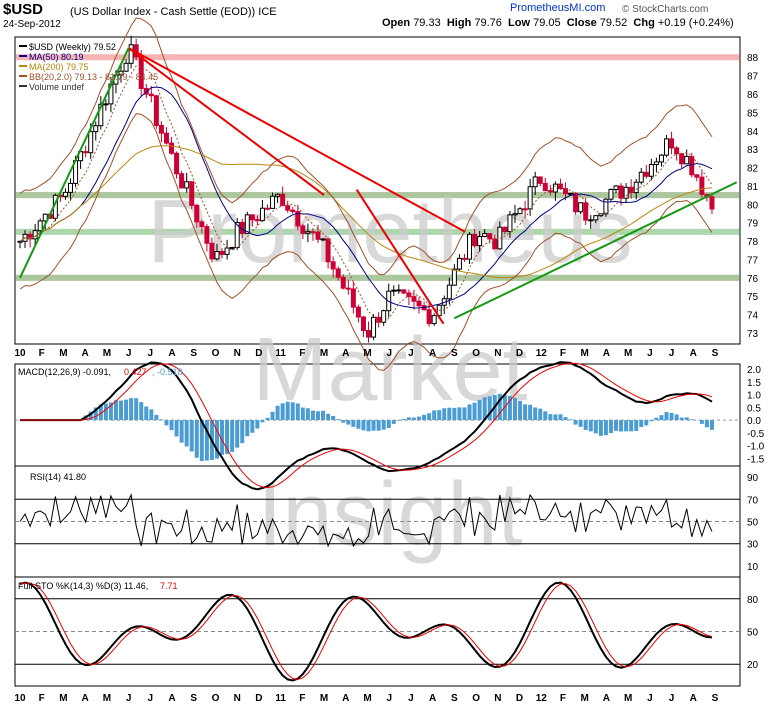 The image size is (780, 707). Describe the element at coordinates (753, 478) in the screenshot. I see `rsi-tick-label: 90` at that location.